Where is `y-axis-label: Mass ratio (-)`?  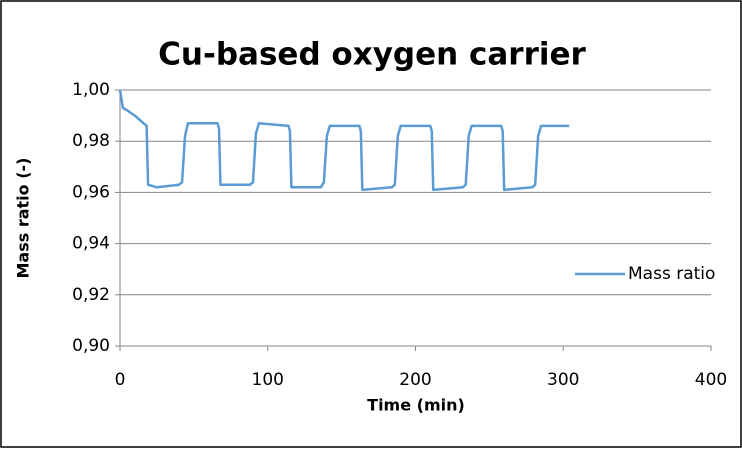 y-axis-label: Mass ratio (-) is located at coordinates (23, 218).